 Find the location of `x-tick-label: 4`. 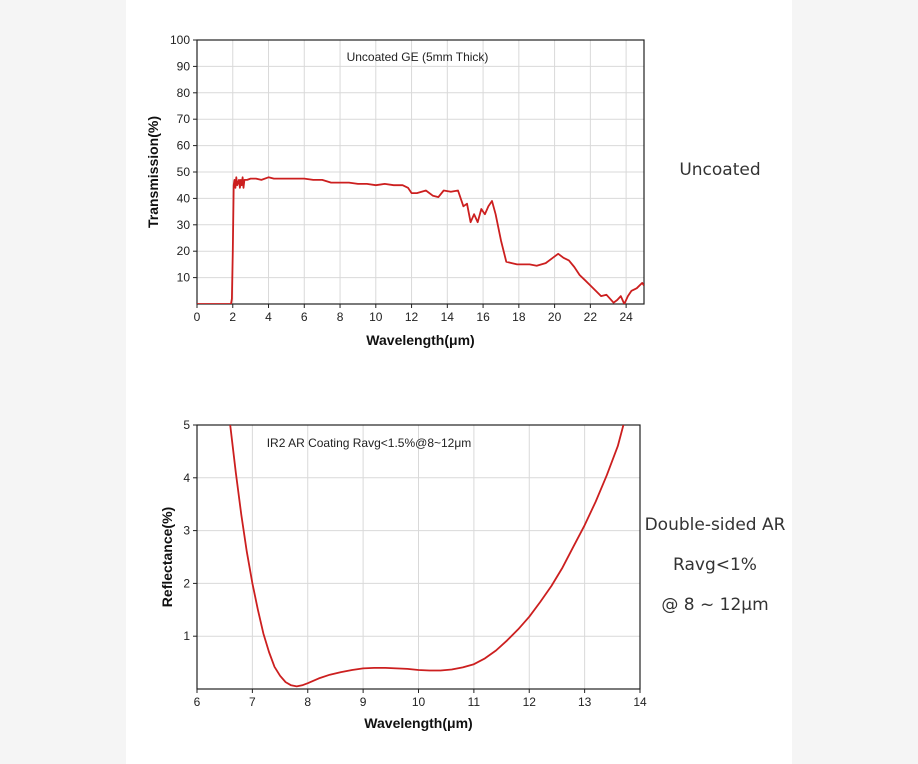

x-tick-label: 4 is located at coordinates (268, 317).